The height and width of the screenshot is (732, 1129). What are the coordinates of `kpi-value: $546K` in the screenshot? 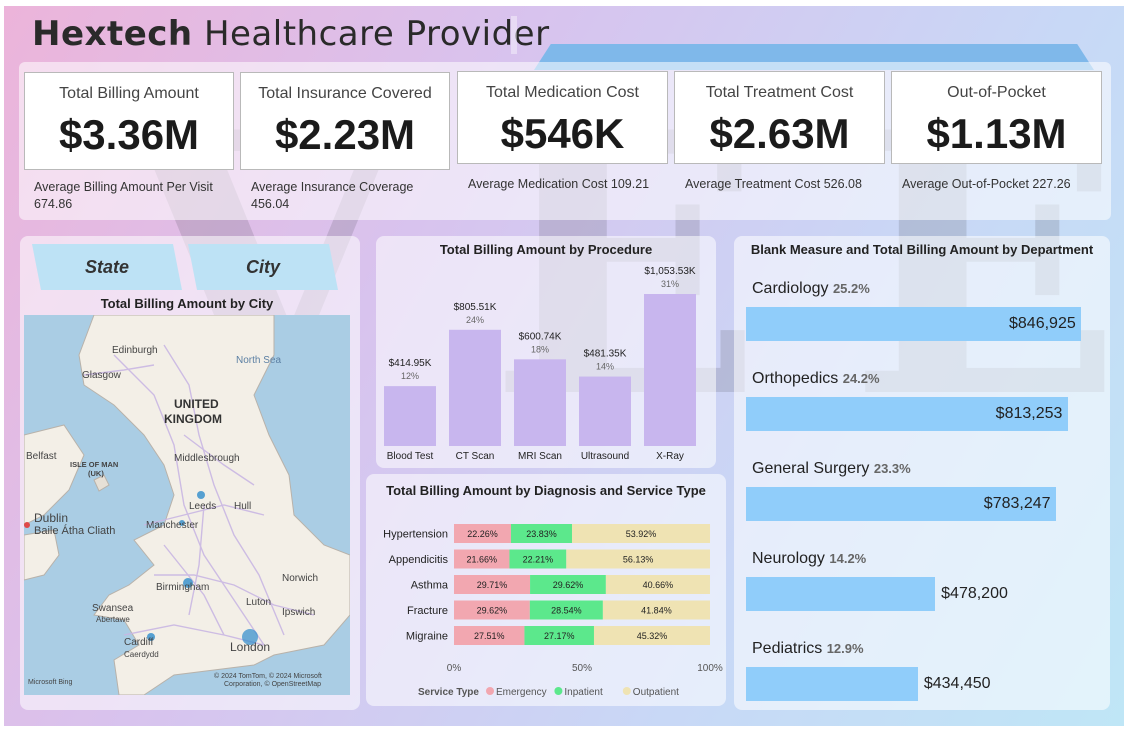 It's located at (562, 133).